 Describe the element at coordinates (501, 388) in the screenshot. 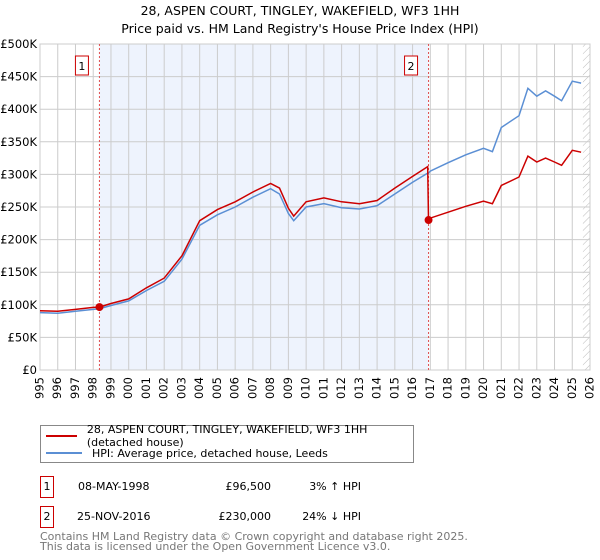

I see `x-tick-label: 2021` at that location.